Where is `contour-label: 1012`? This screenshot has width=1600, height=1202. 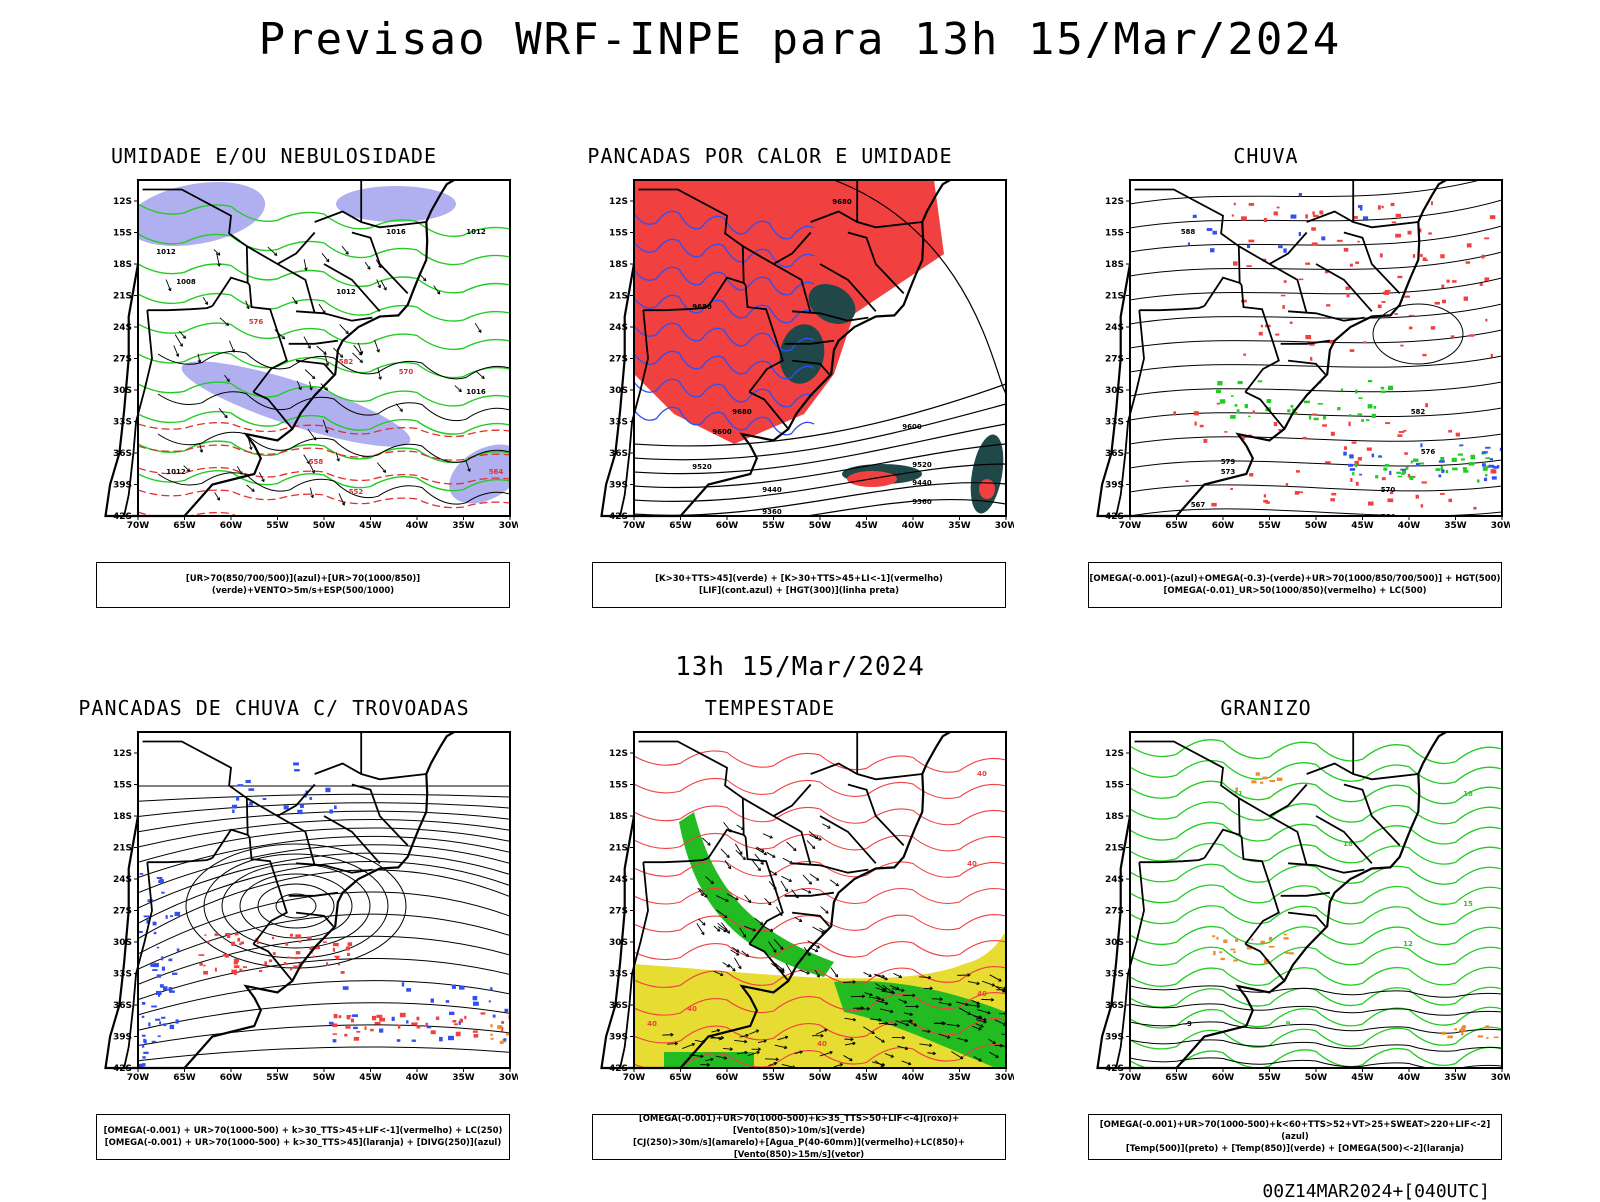 contour-label: 1012 is located at coordinates (476, 232).